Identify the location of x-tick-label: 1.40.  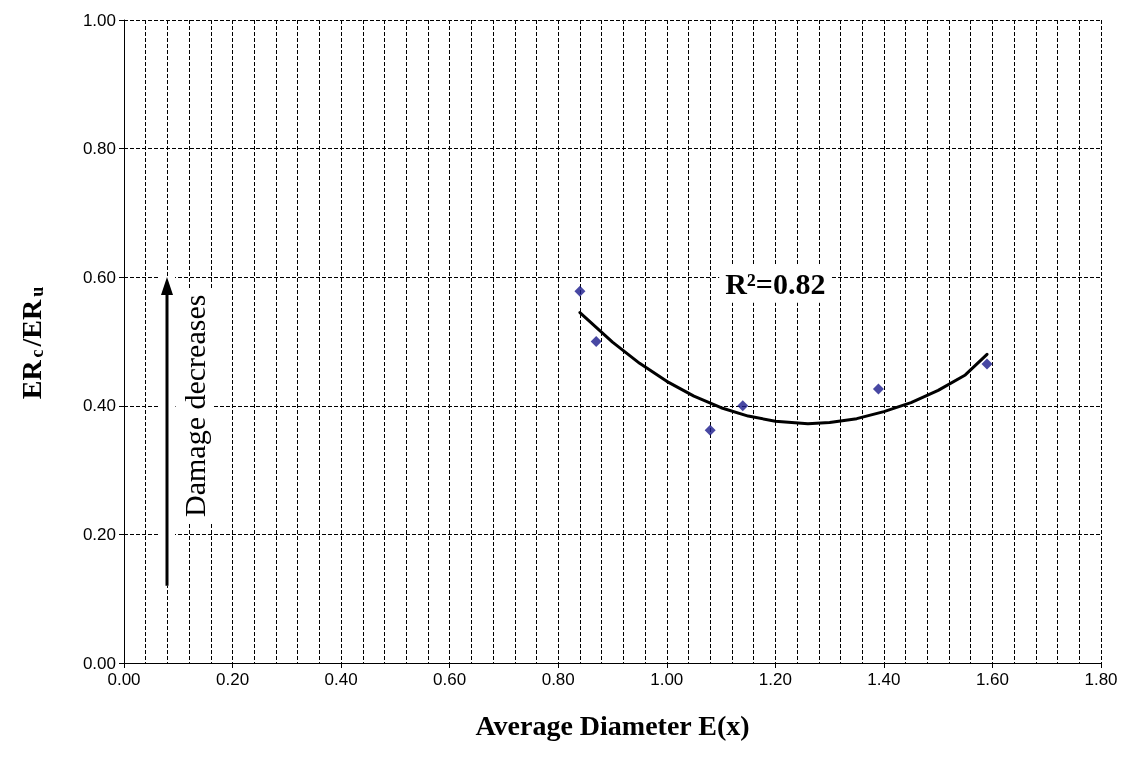
(884, 679).